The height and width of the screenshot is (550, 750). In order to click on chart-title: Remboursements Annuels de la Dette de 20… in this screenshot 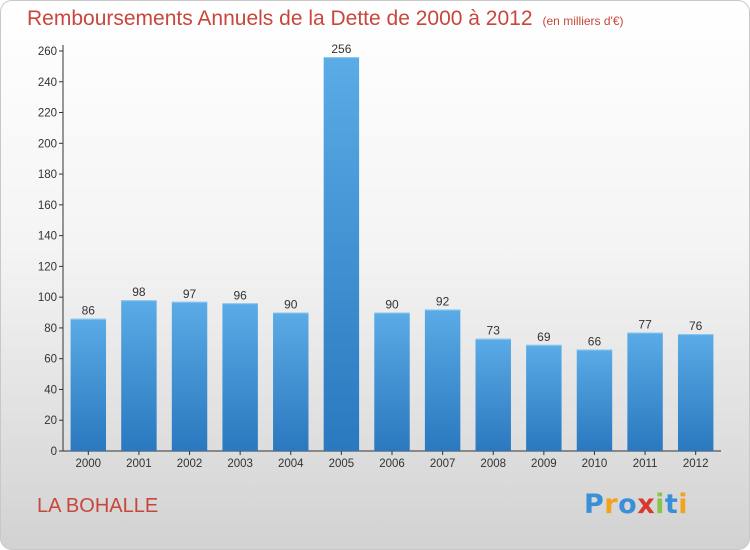, I will do `click(325, 19)`.